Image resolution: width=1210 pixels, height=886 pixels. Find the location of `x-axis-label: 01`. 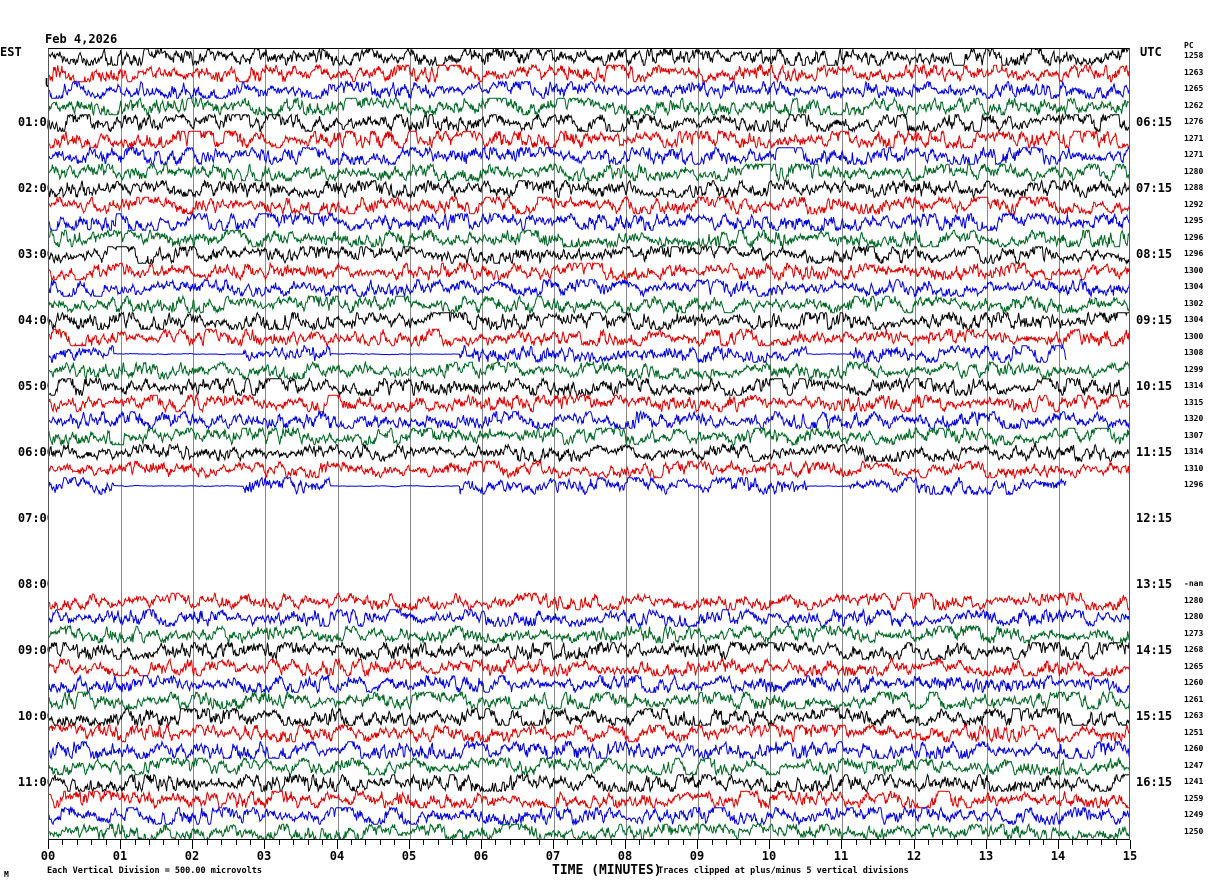

x-axis-label: 01 is located at coordinates (120, 856).